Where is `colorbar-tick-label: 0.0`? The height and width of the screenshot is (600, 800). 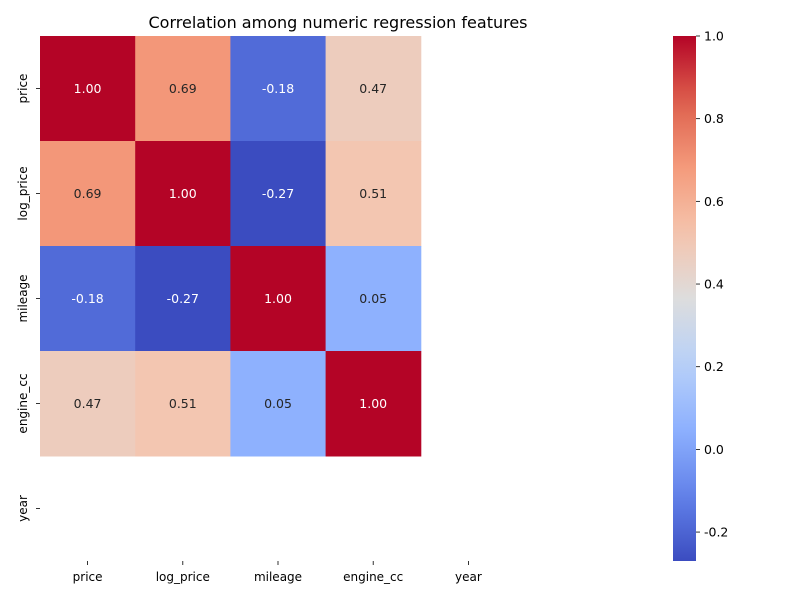 colorbar-tick-label: 0.0 is located at coordinates (714, 449).